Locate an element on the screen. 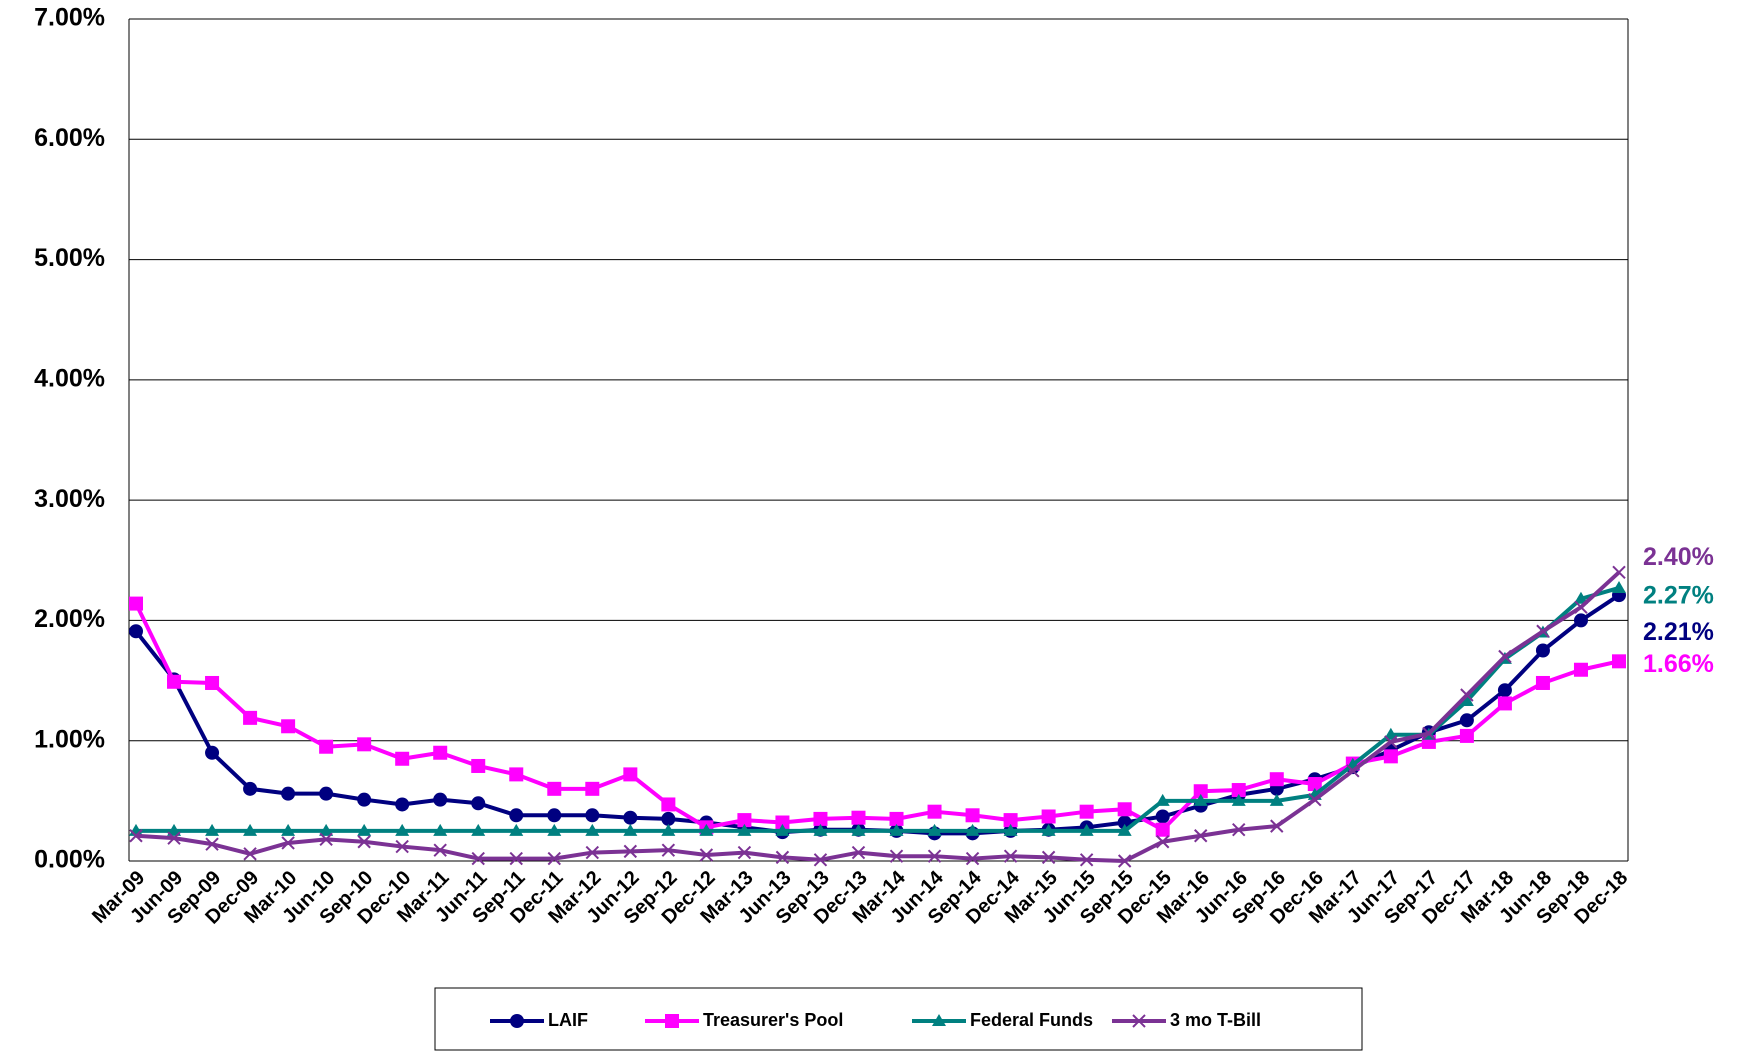 The width and height of the screenshot is (1739, 1056). legend-label: Treasurer's Pool is located at coordinates (773, 1020).